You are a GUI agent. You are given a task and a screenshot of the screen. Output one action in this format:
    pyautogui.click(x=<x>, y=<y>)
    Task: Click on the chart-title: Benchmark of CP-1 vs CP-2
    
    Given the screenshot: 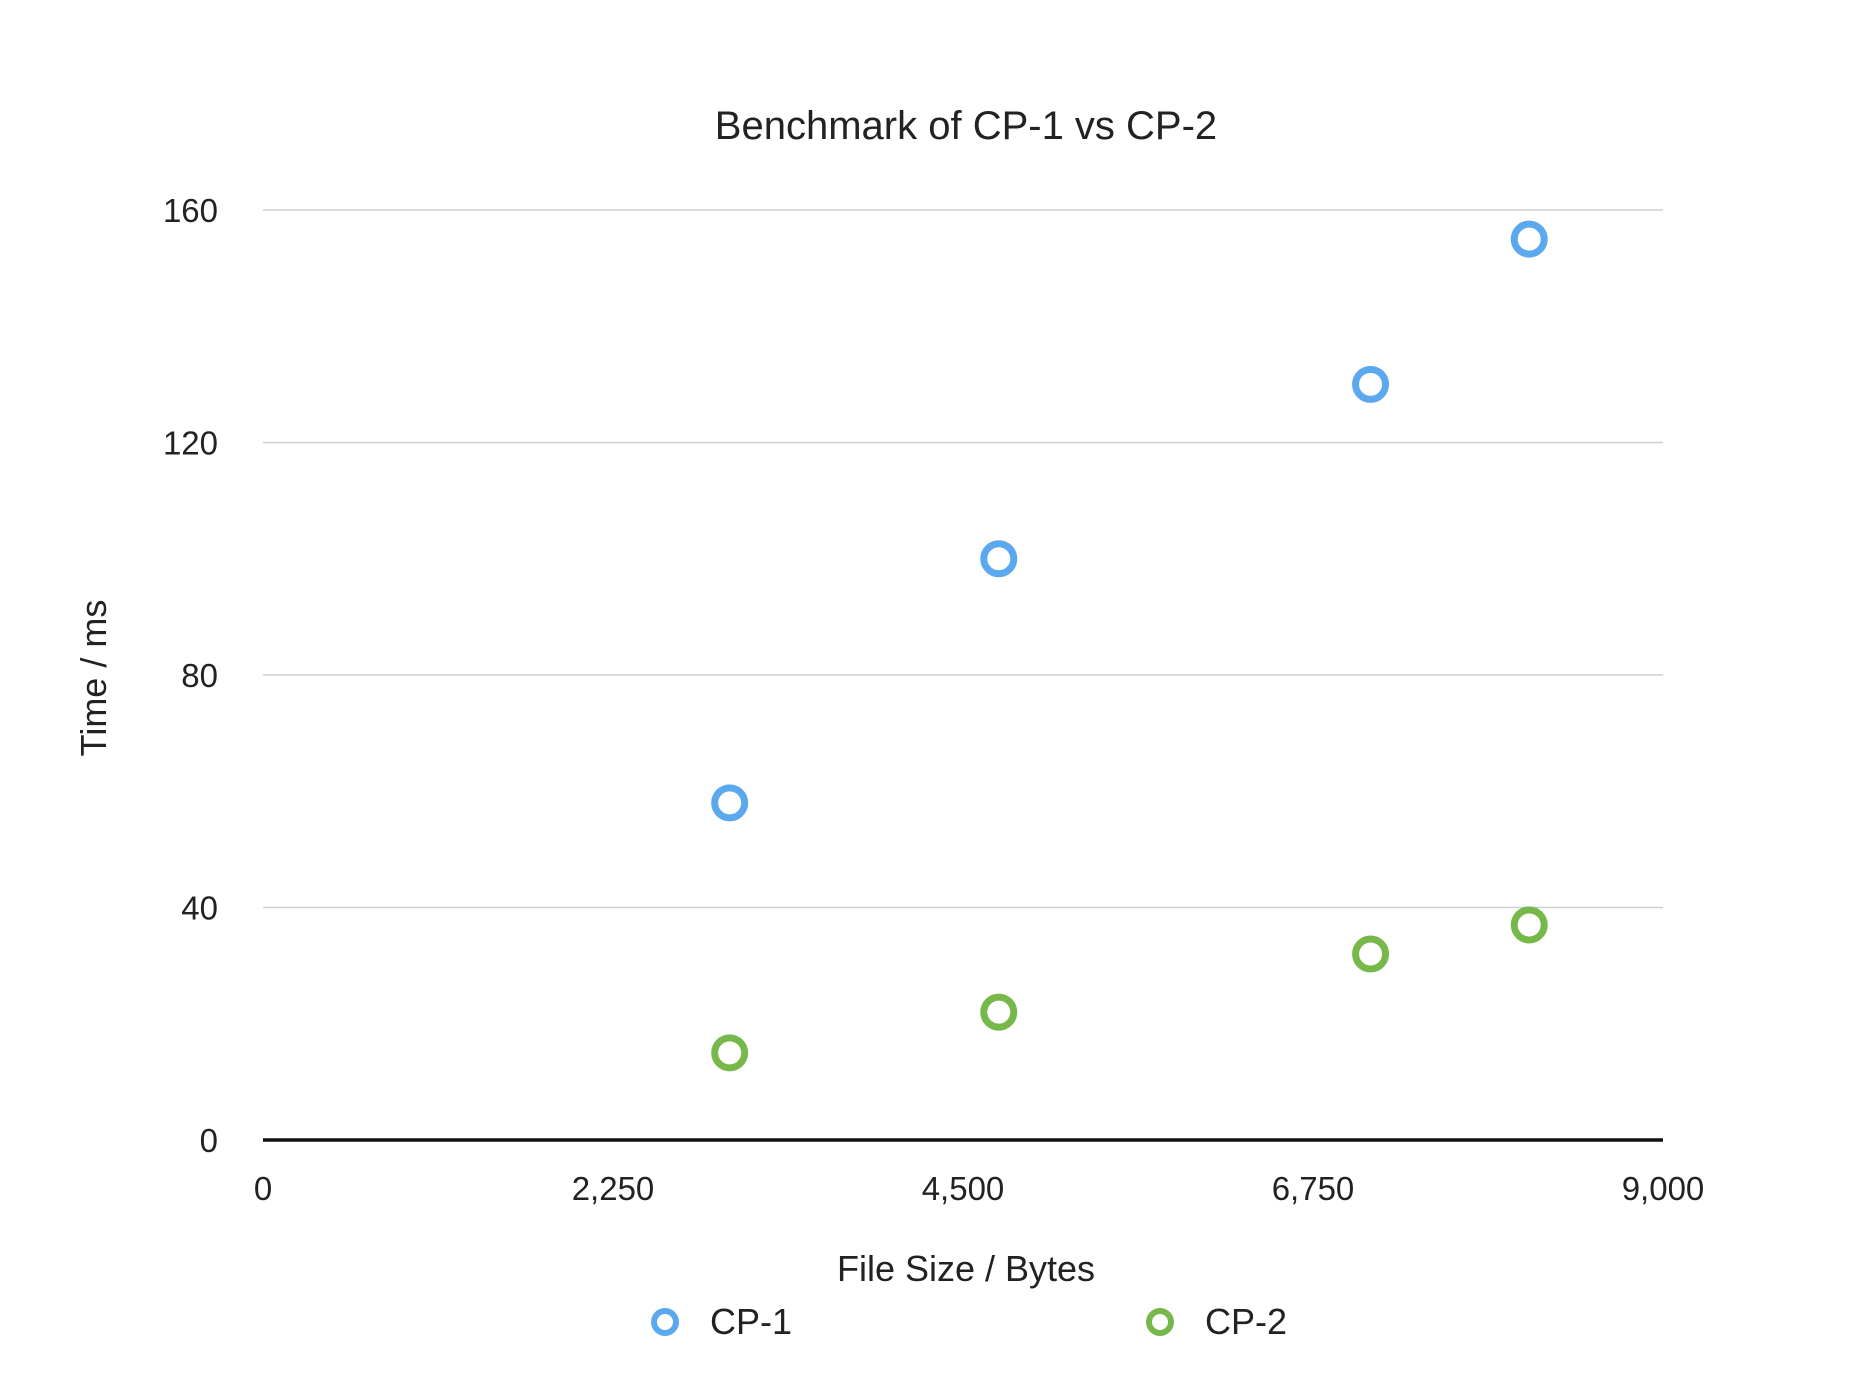 What is the action you would take?
    pyautogui.click(x=966, y=126)
    